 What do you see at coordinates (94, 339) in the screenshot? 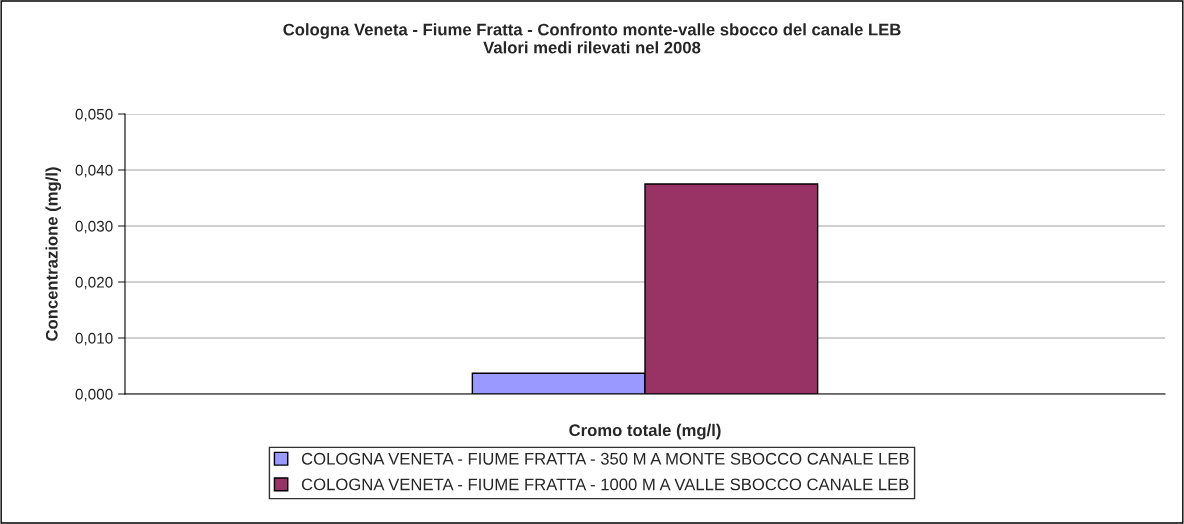
I see `y-tick-label: 0,010` at bounding box center [94, 339].